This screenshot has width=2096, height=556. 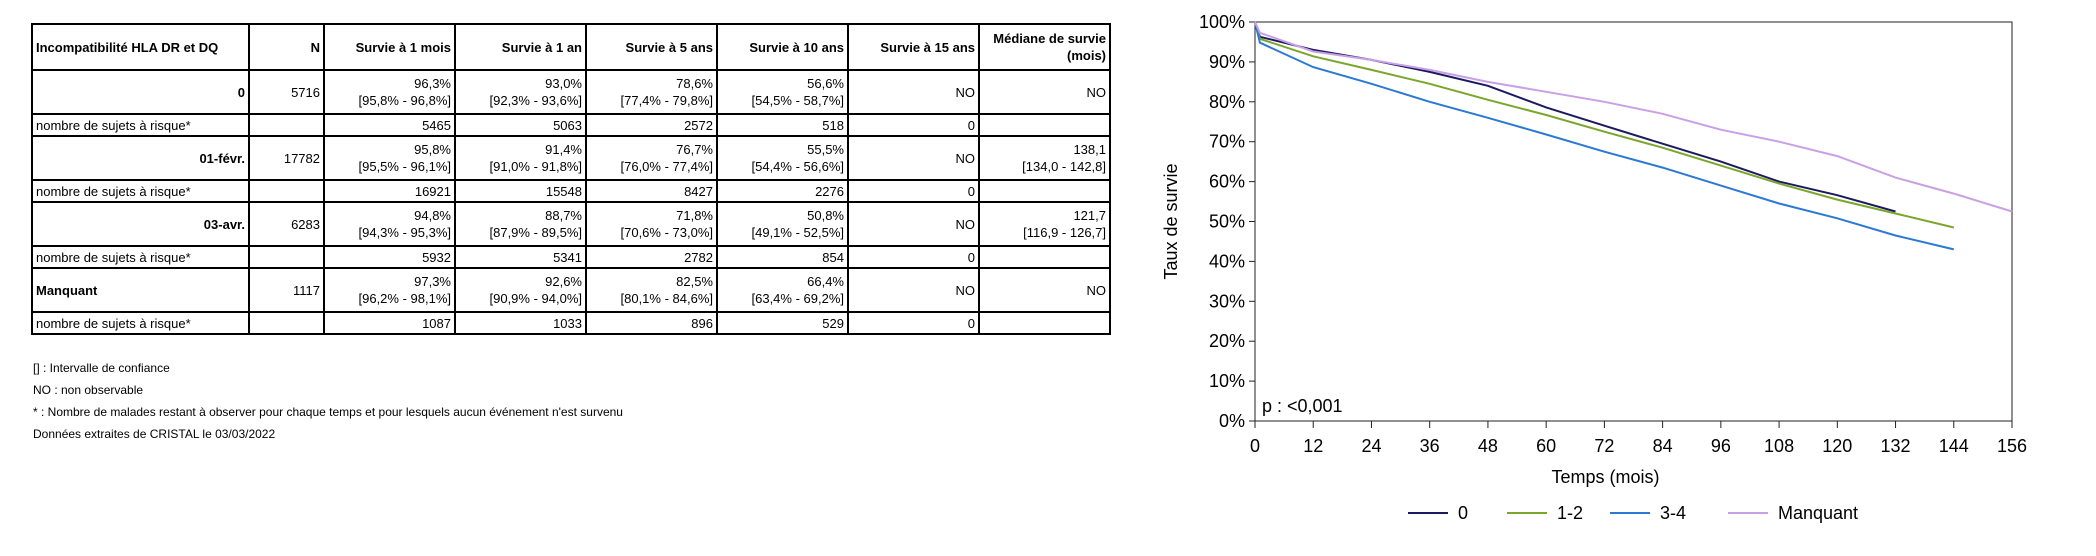 What do you see at coordinates (1227, 102) in the screenshot?
I see `y-tick-label: 80%` at bounding box center [1227, 102].